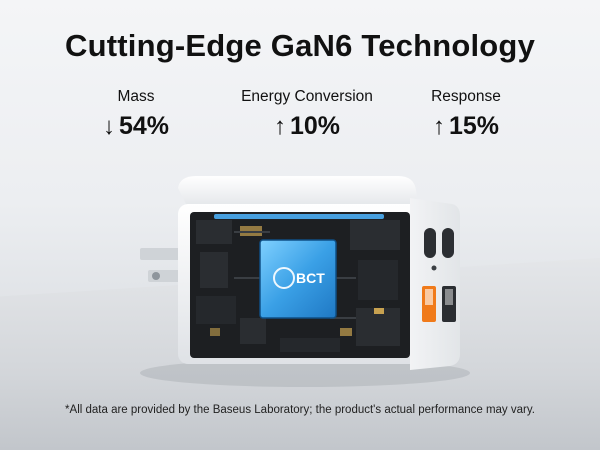 The height and width of the screenshot is (450, 600). Describe the element at coordinates (310, 278) in the screenshot. I see `chip-label: BCT` at that location.